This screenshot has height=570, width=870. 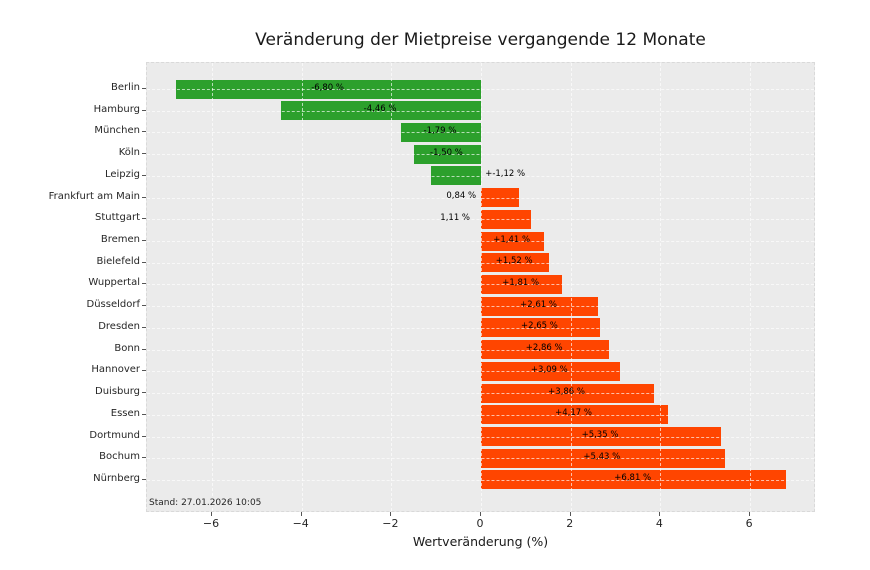 I want to click on y-tick-label: Frankfurt am Main, so click(x=94, y=196).